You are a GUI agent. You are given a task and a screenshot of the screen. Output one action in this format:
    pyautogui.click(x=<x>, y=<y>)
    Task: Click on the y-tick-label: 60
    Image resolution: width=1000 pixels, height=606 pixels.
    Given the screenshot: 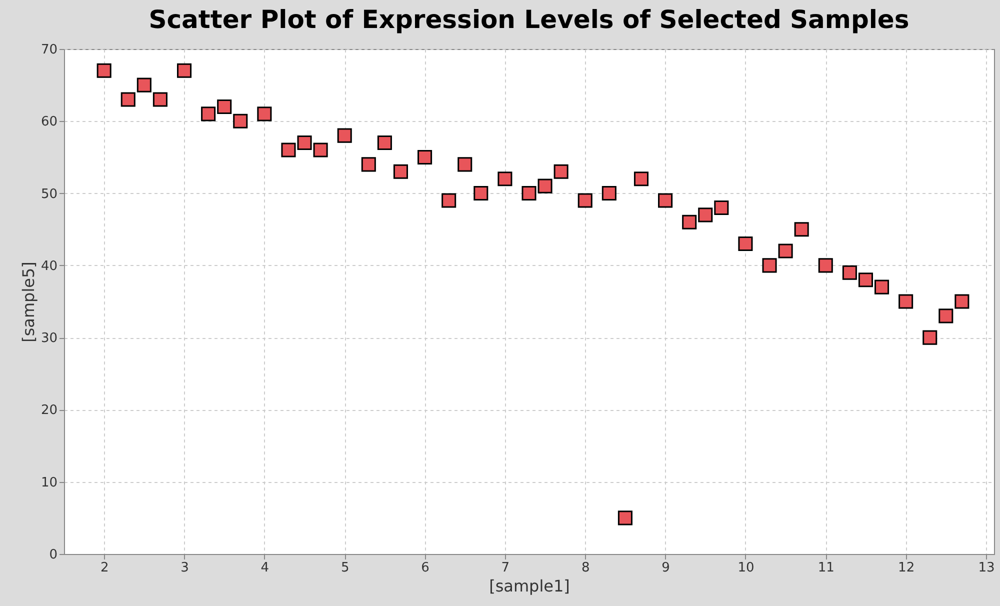 What is the action you would take?
    pyautogui.click(x=49, y=122)
    